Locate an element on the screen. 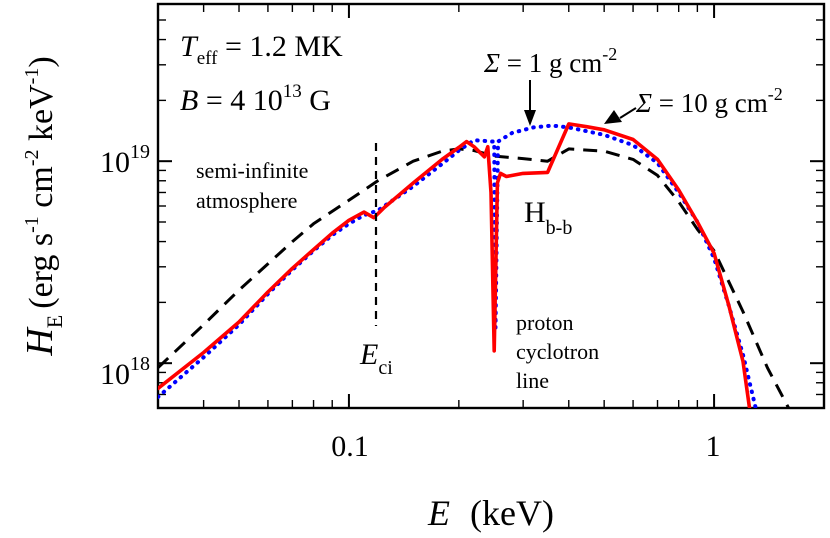  annotation-sigma-10: Σ = 10 g cm-2 is located at coordinates (709, 101).